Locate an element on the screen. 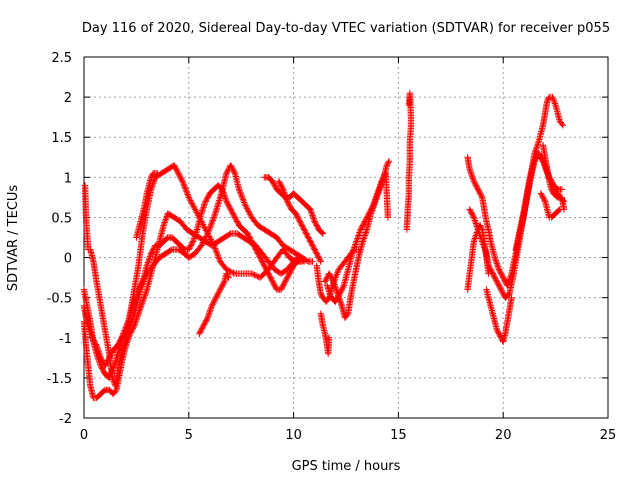 The width and height of the screenshot is (640, 480). series-arc-R is located at coordinates (539, 173).